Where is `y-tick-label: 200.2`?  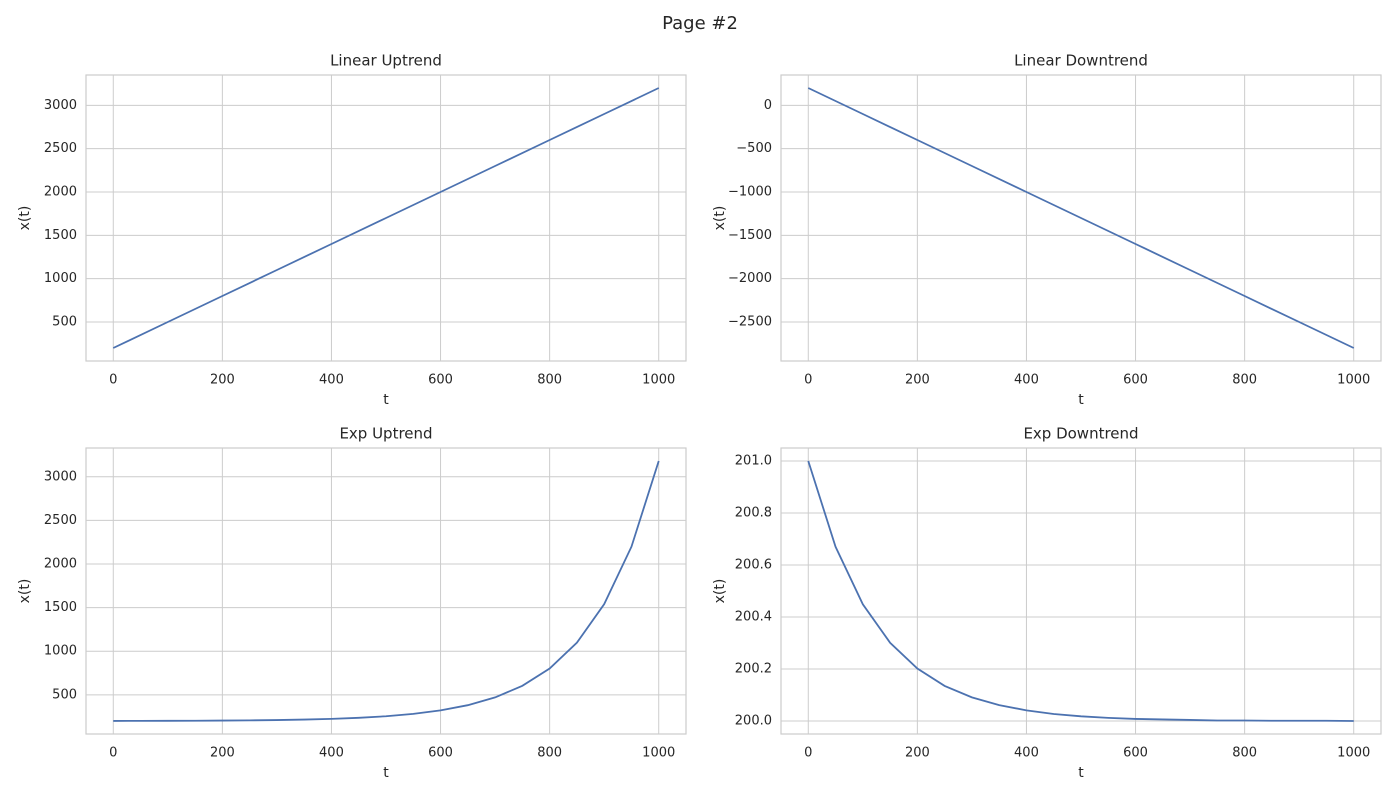
y-tick-label: 200.2 is located at coordinates (753, 669).